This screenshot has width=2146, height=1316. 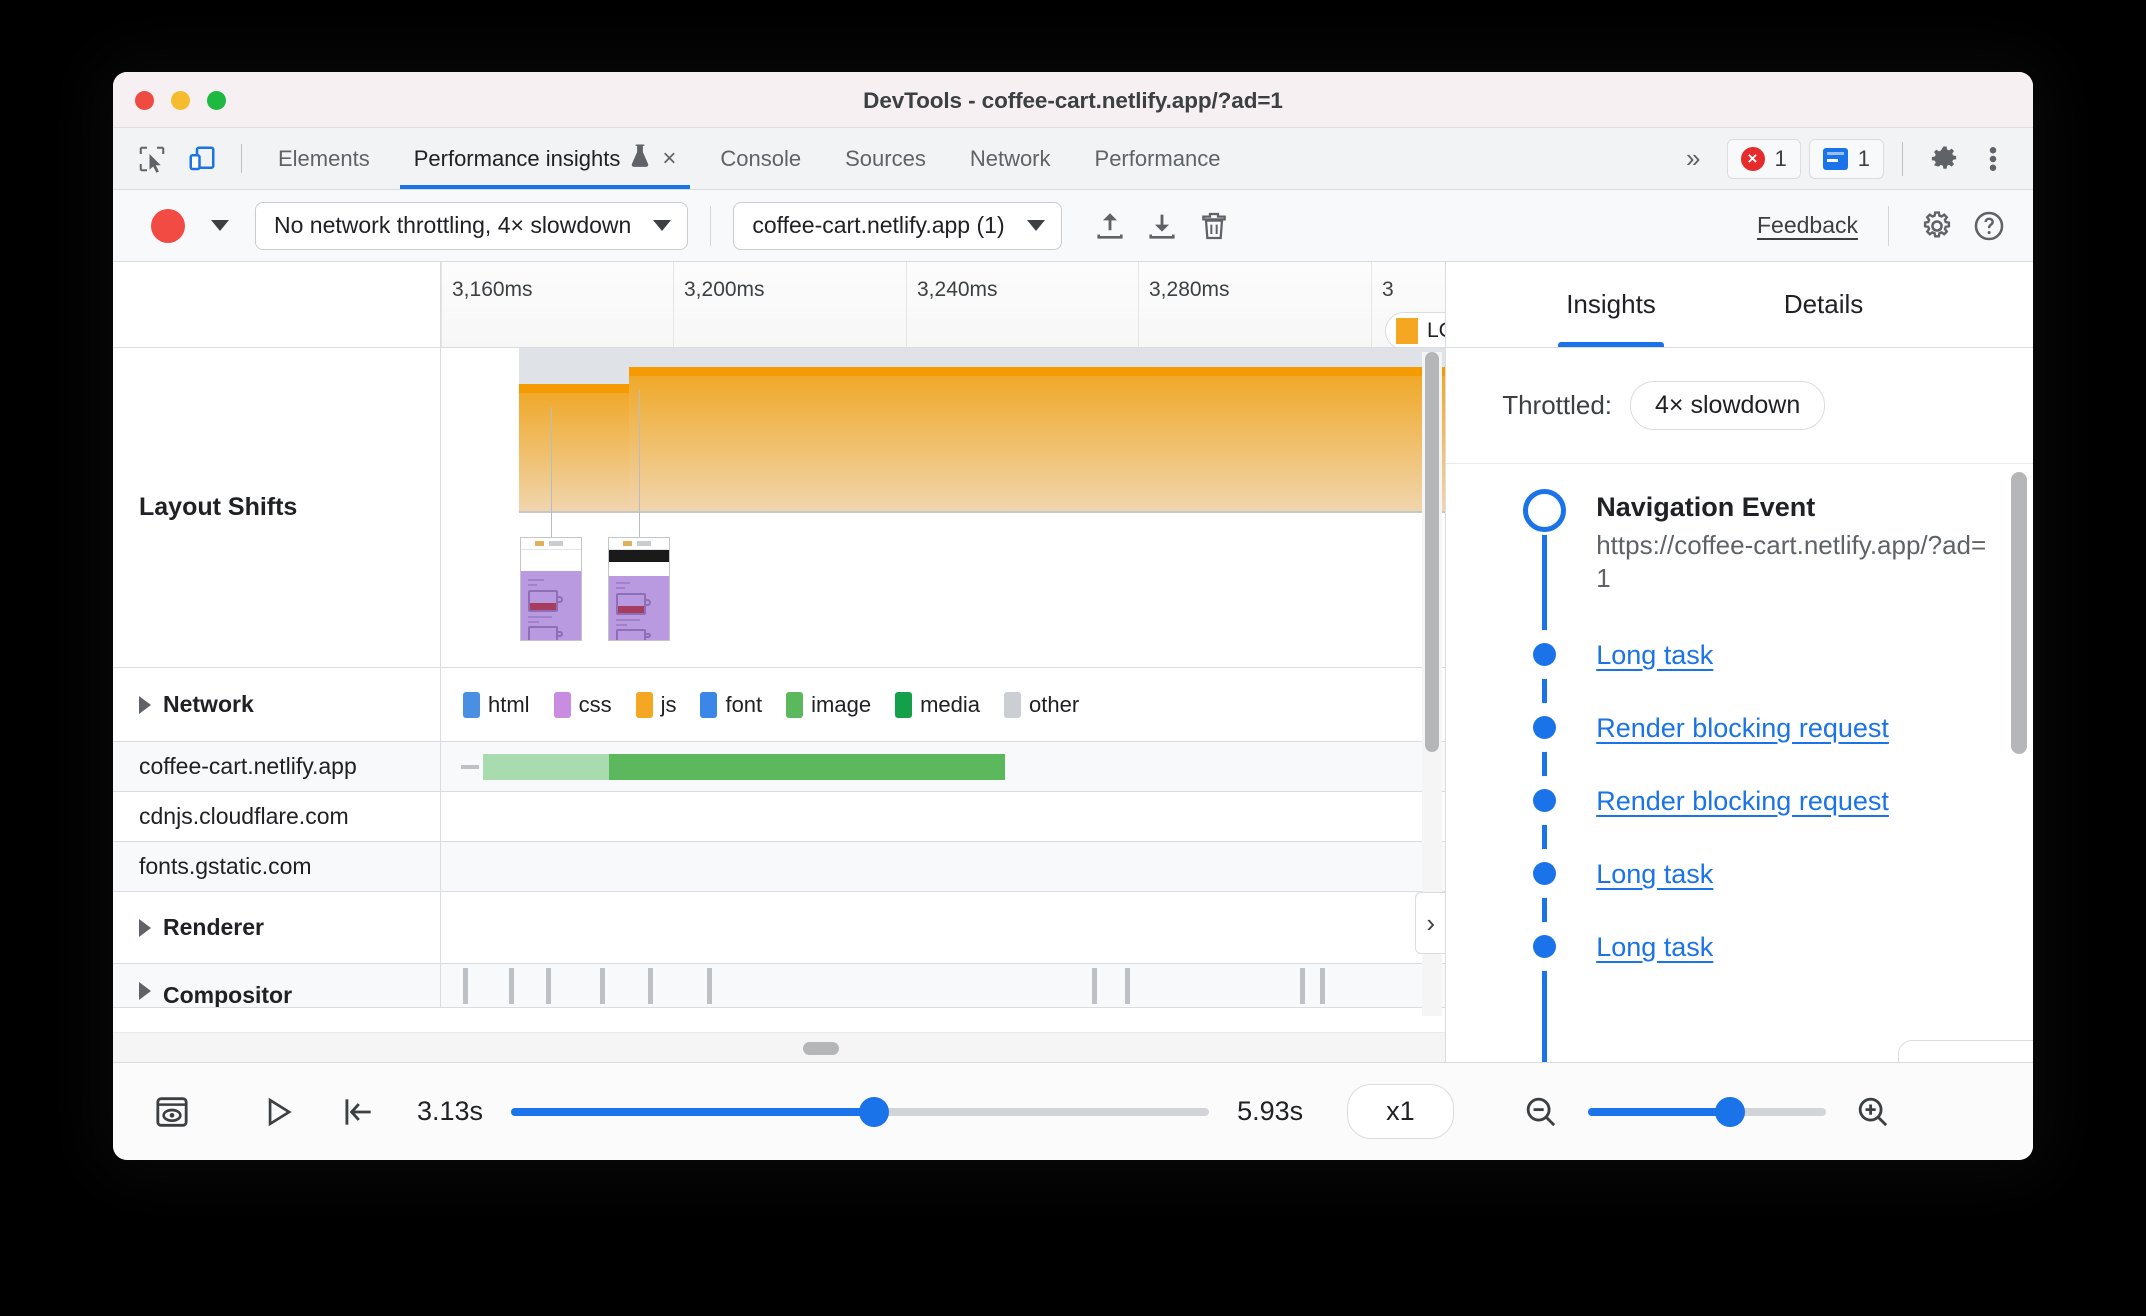 What do you see at coordinates (1873, 1112) in the screenshot?
I see `zoom-in-button` at bounding box center [1873, 1112].